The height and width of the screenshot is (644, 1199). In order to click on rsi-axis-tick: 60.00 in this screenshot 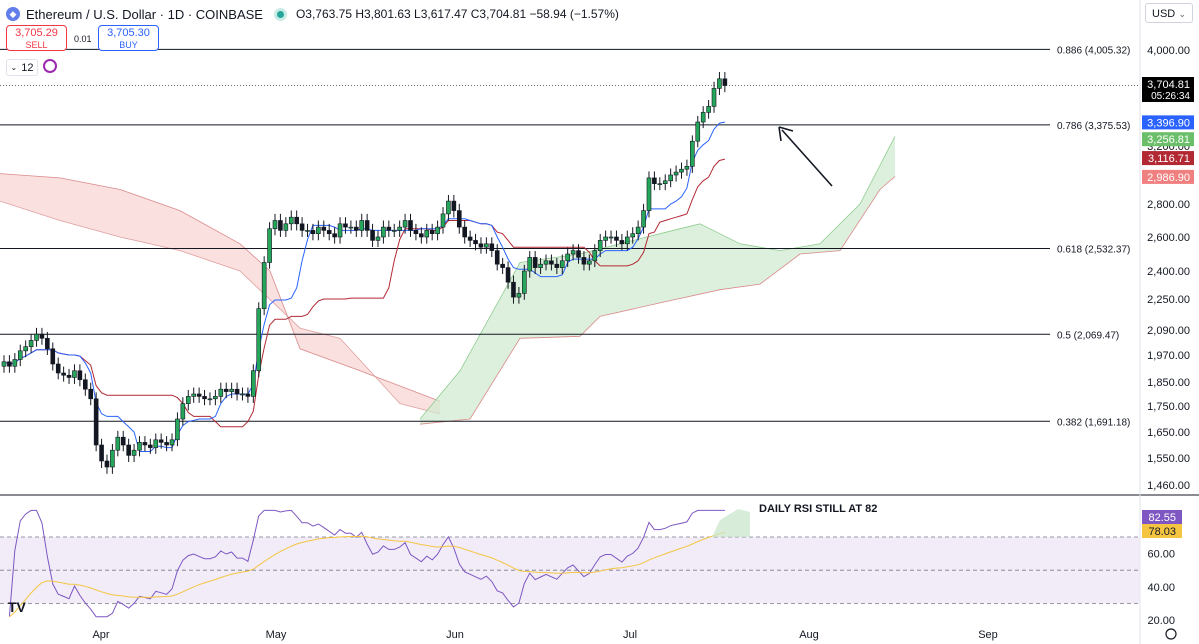, I will do `click(1161, 555)`.